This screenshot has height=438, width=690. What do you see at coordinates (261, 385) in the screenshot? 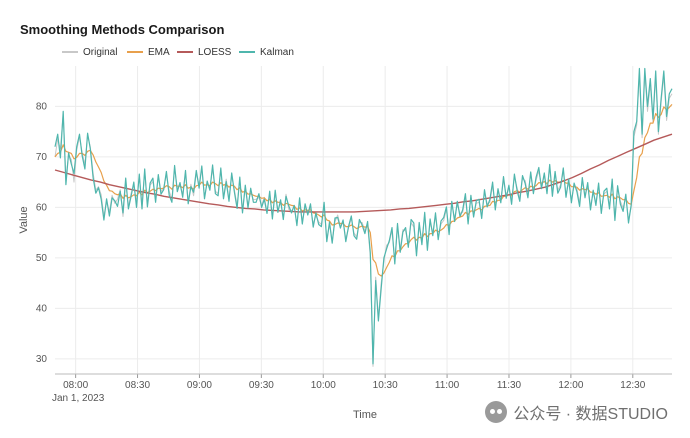
I see `x-tick-label: 09:30` at bounding box center [261, 385].